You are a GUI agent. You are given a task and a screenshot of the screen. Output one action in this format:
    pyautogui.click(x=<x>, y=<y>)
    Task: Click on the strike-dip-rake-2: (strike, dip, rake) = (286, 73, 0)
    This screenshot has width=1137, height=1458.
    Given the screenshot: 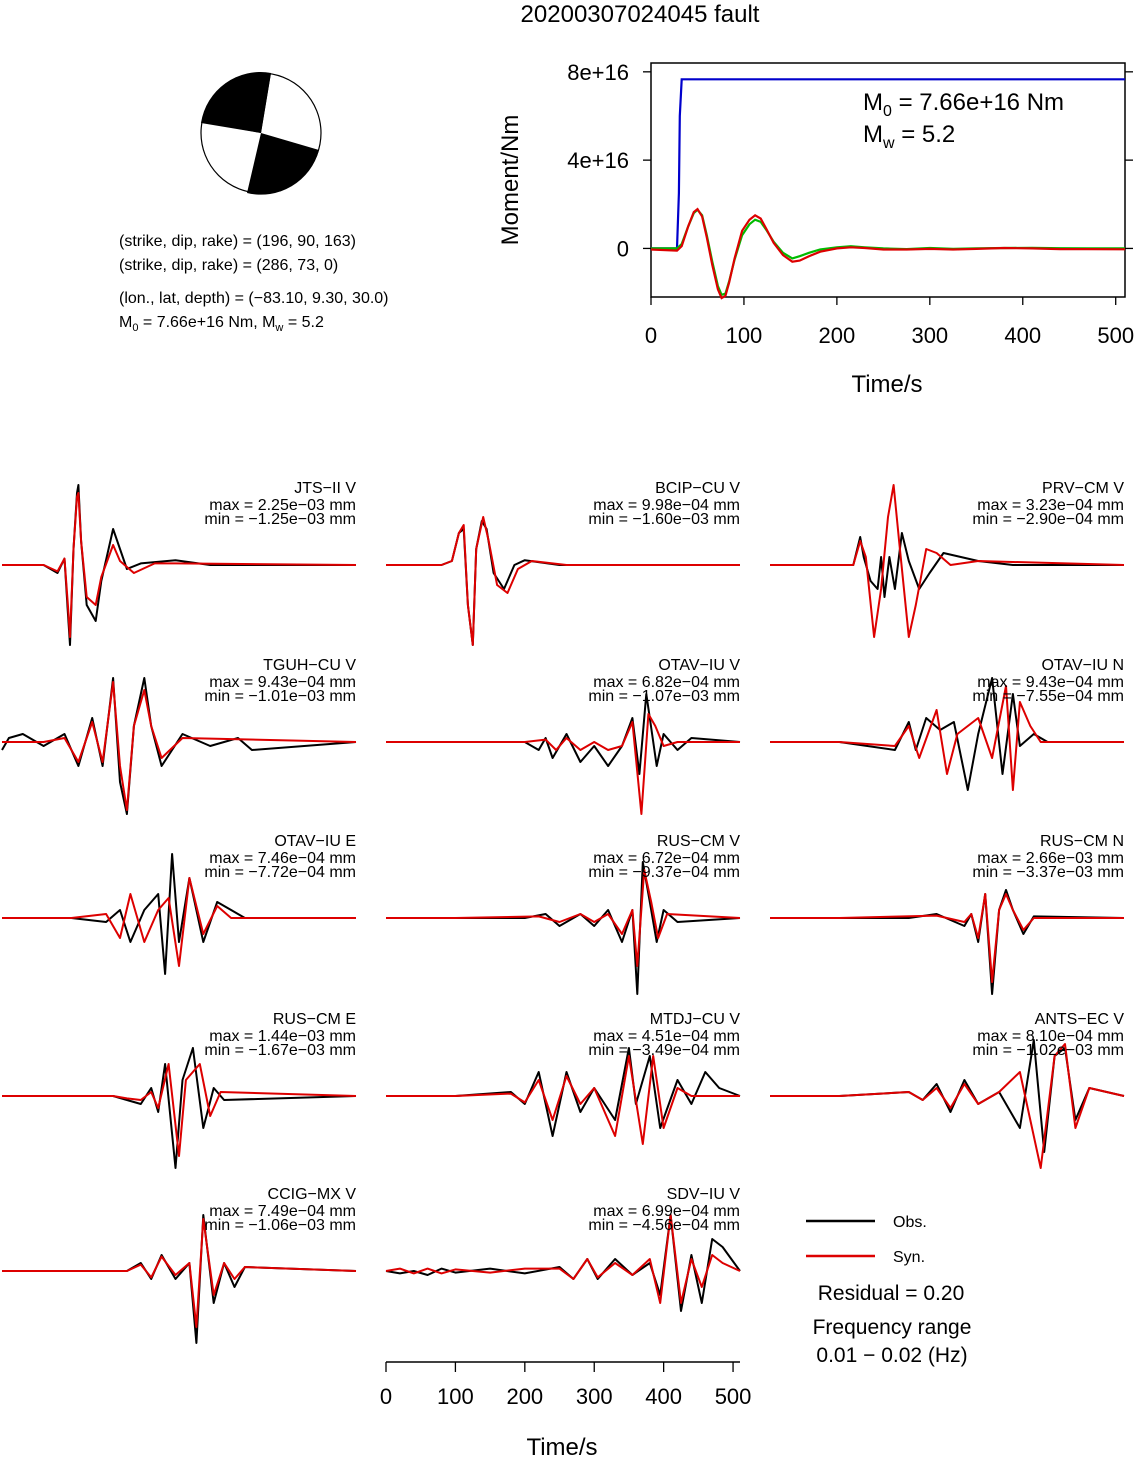 What is the action you would take?
    pyautogui.click(x=228, y=265)
    